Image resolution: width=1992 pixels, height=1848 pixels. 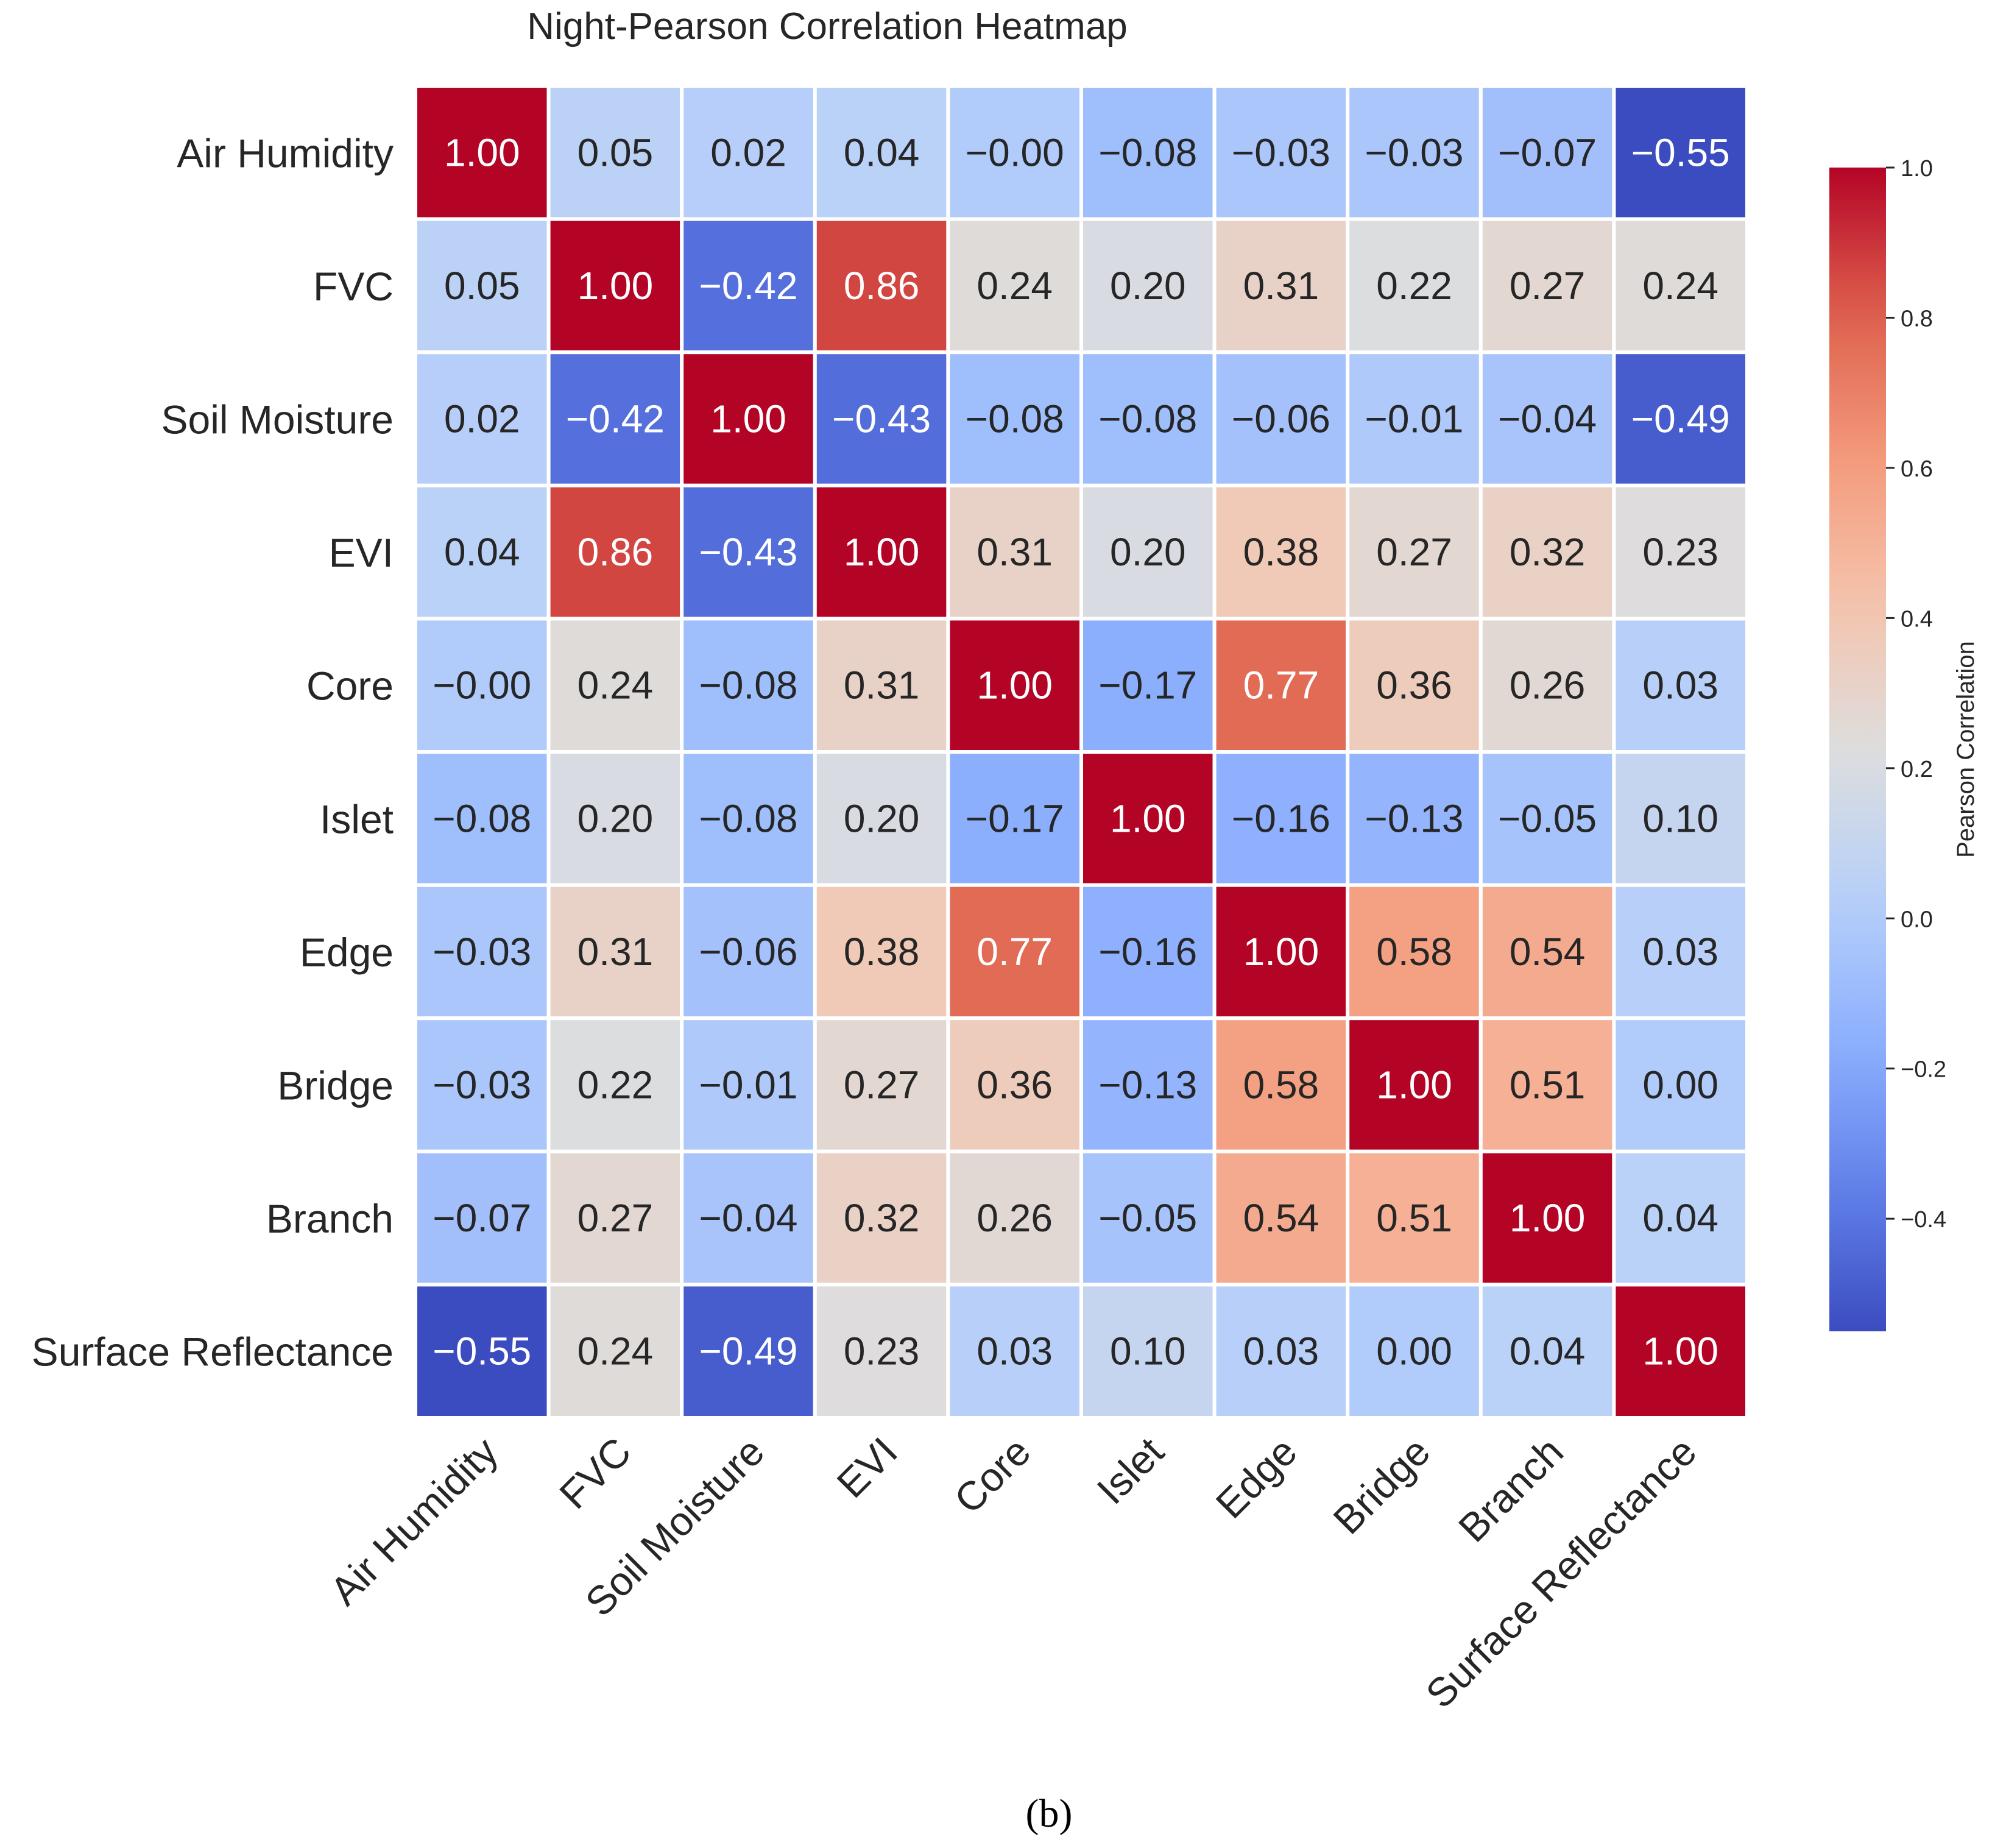 I want to click on cell-value-label: −0.05, so click(x=1547, y=818).